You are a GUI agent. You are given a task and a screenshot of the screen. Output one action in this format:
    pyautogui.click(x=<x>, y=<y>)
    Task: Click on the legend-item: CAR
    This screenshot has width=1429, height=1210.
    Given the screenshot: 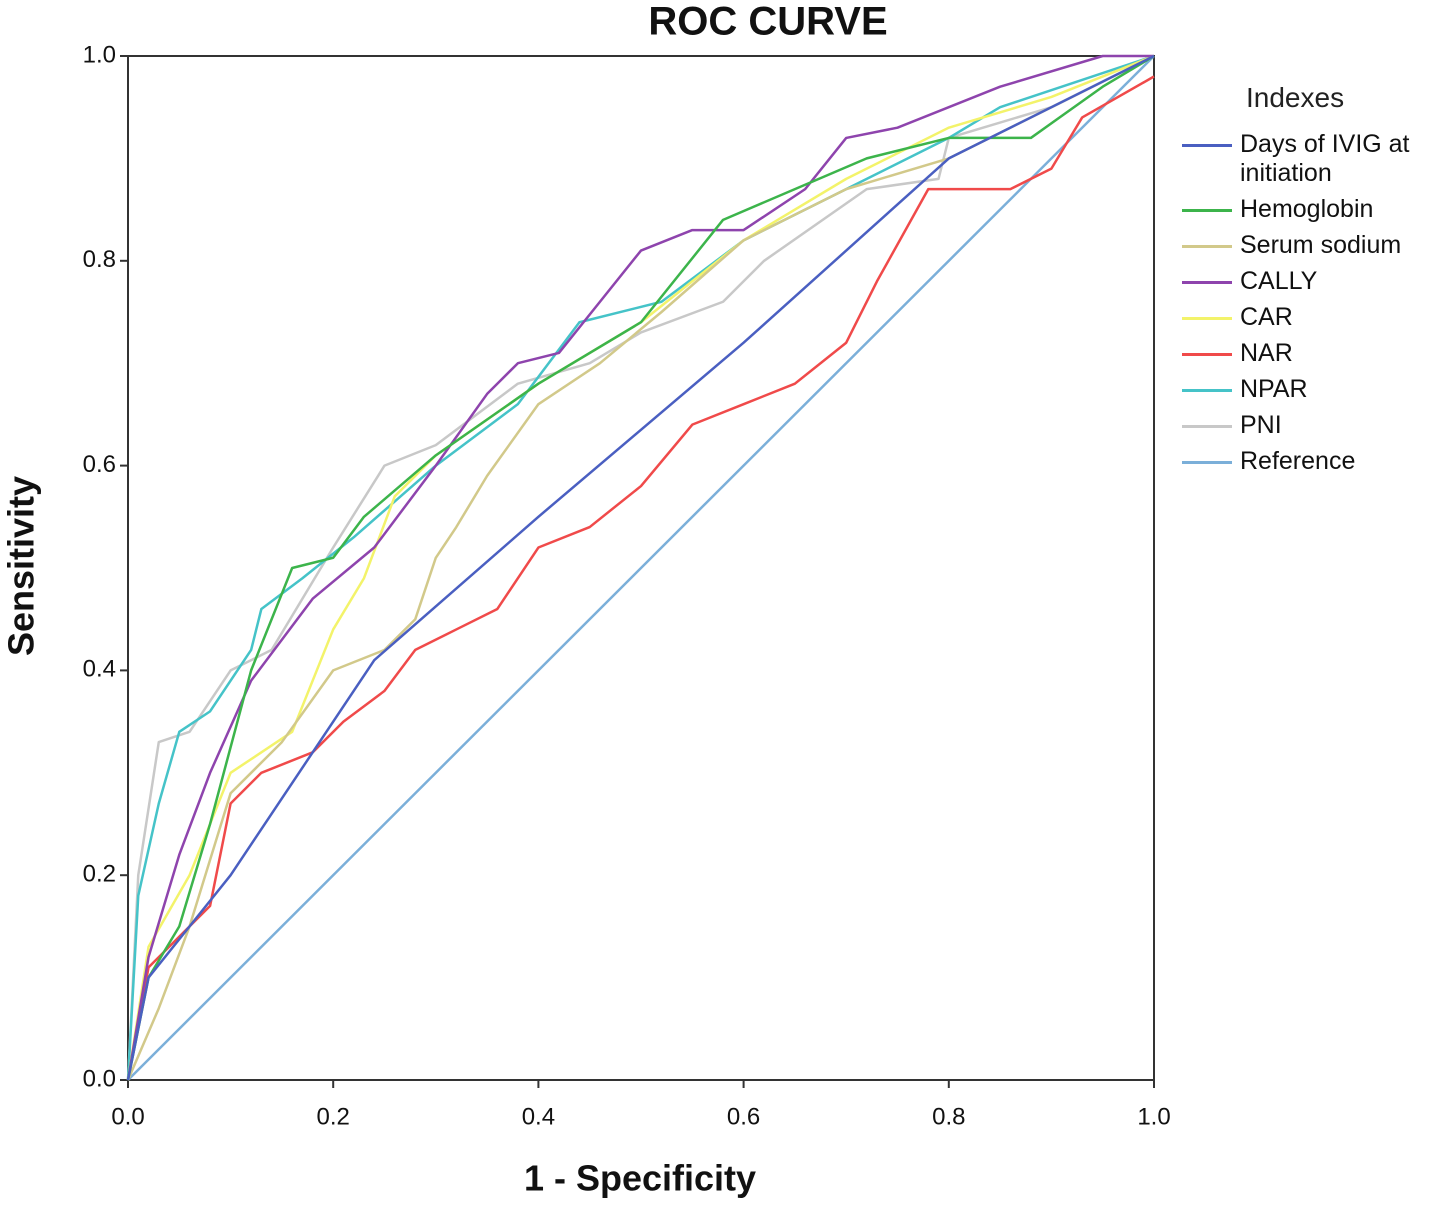 What is the action you would take?
    pyautogui.click(x=1304, y=317)
    